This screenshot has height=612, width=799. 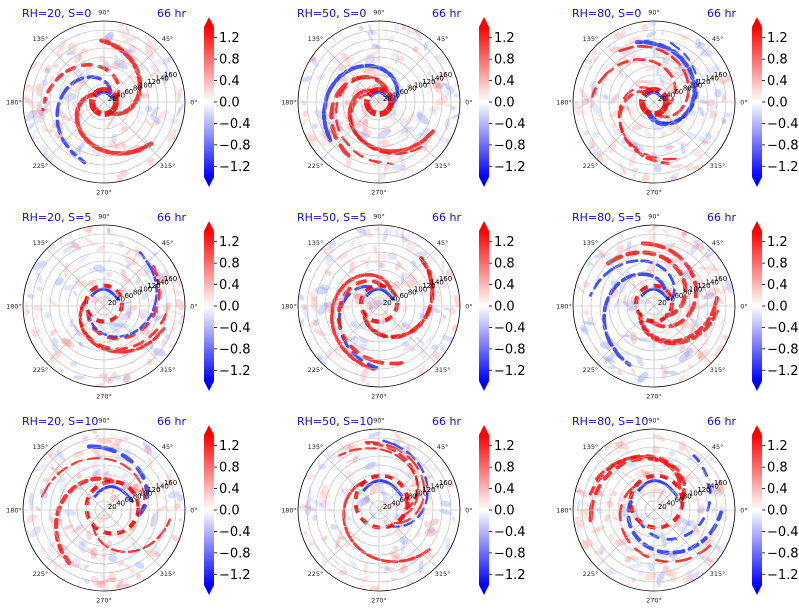 What do you see at coordinates (403, 500) in the screenshot?
I see `radial-tick-label: 60` at bounding box center [403, 500].